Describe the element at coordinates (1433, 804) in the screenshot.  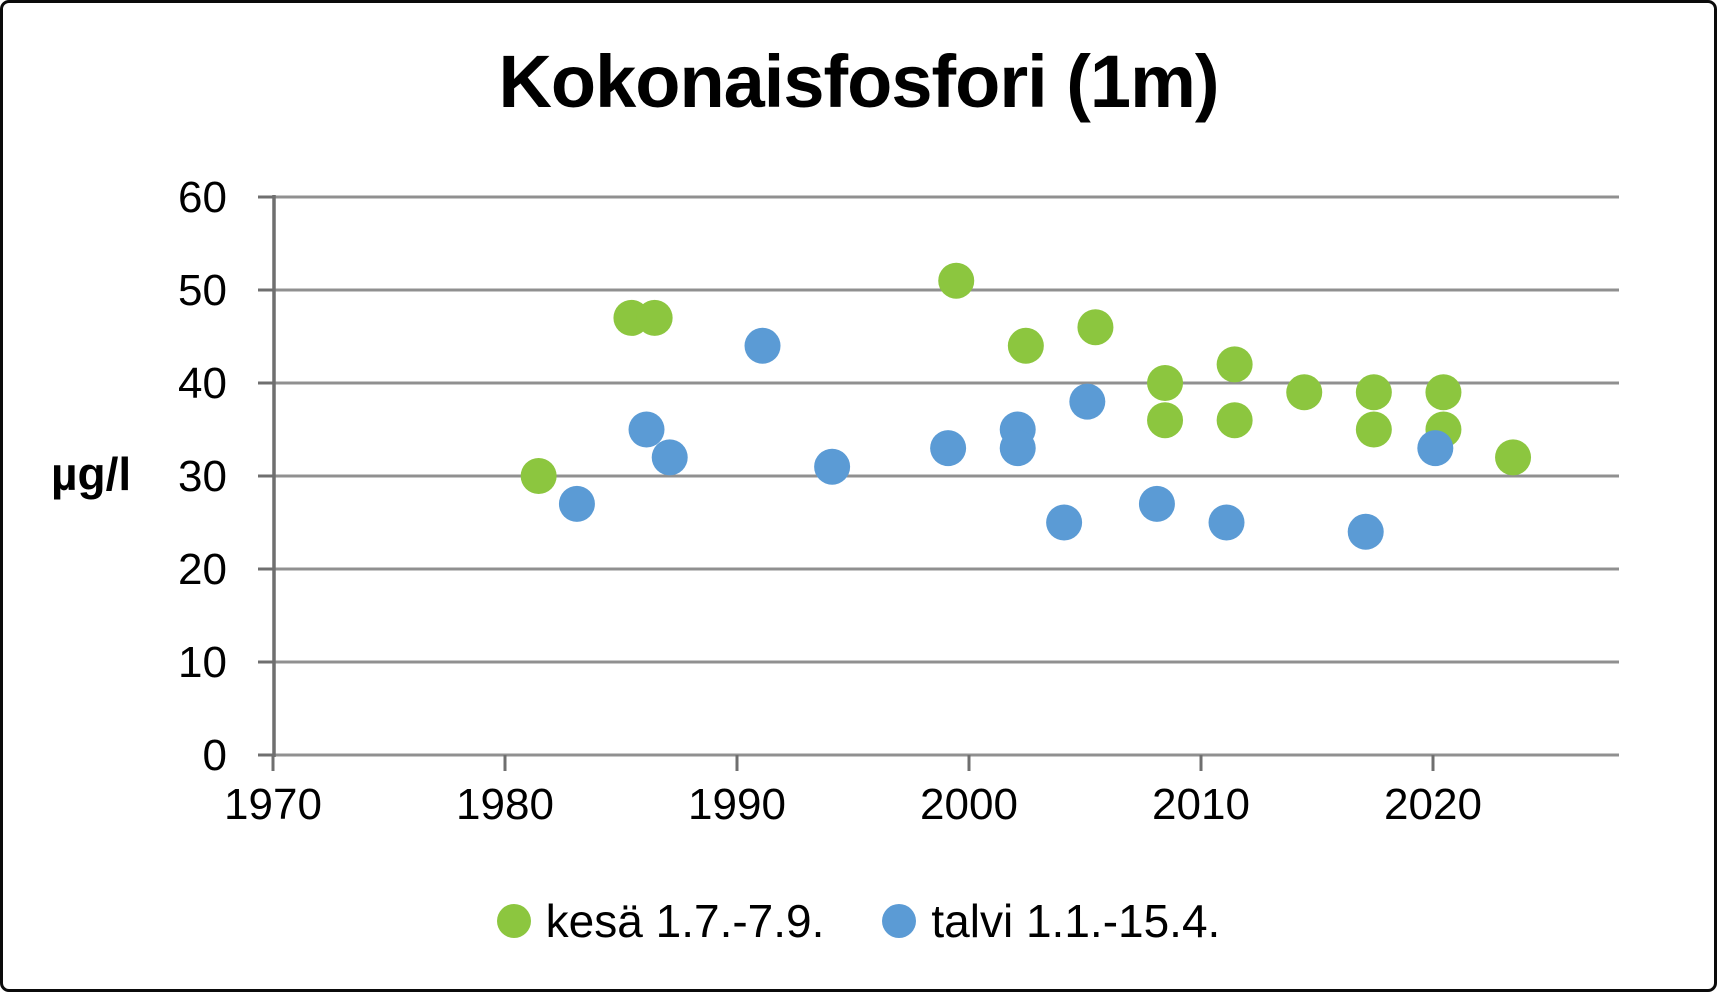
I see `x-tick-label: 2020` at that location.